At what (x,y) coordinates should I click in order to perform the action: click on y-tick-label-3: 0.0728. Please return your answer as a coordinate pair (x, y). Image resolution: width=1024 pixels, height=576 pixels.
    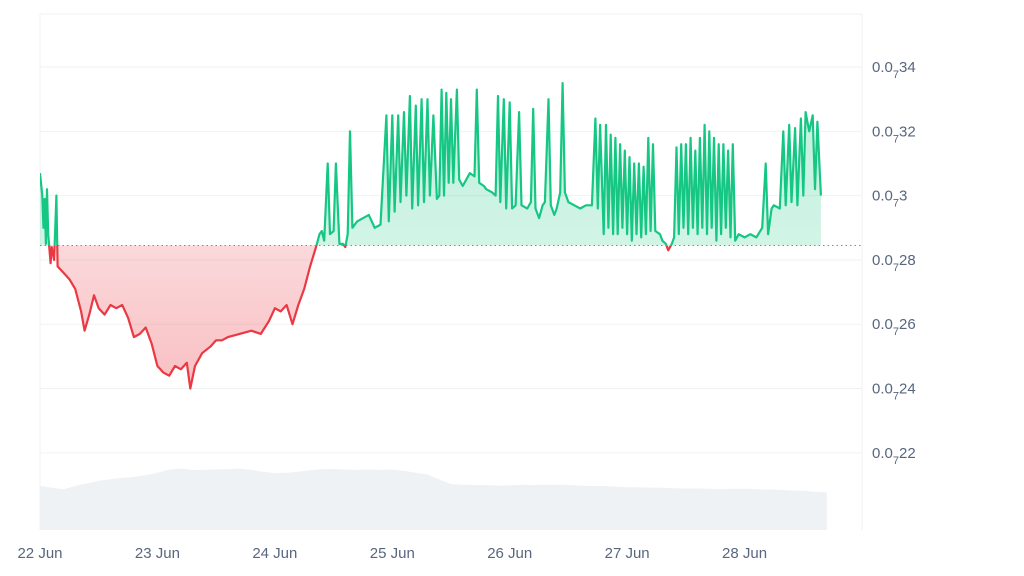
    Looking at the image, I should click on (894, 263).